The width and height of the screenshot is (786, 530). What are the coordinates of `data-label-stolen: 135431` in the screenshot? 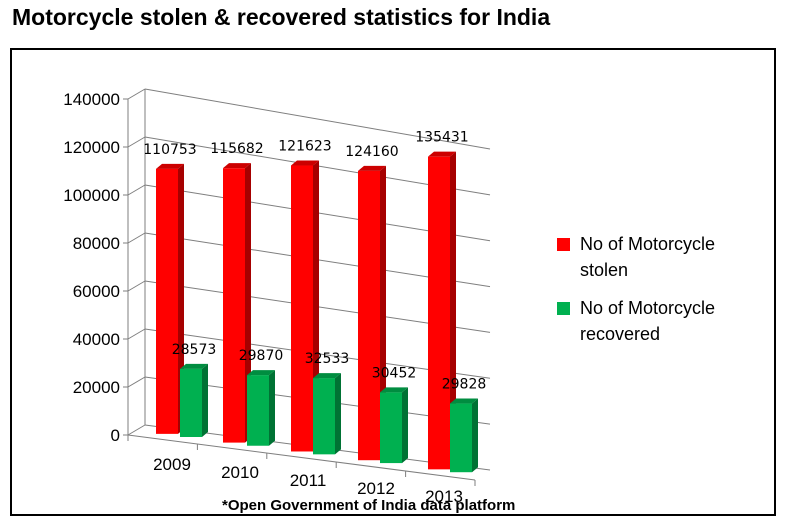 It's located at (441, 138).